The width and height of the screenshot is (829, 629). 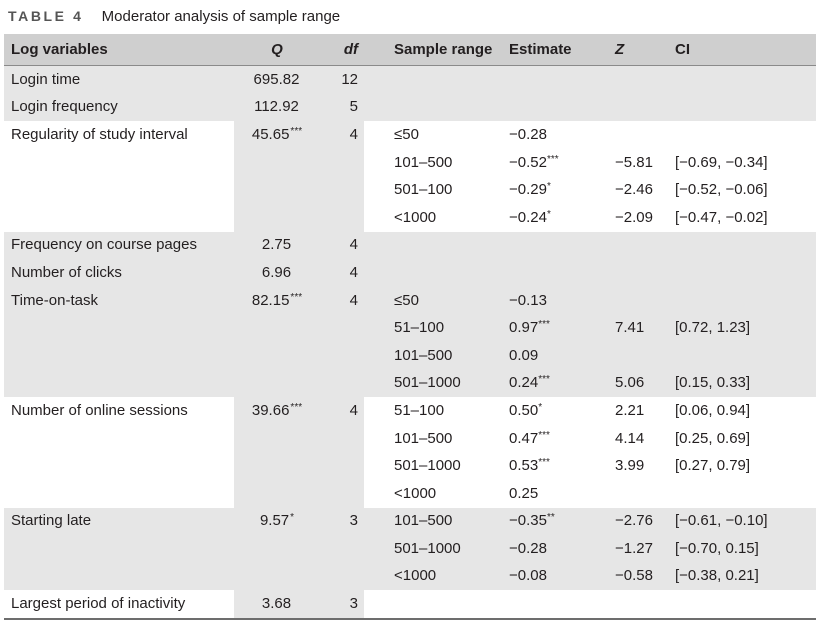 I want to click on cell-z: 7.41, so click(x=634, y=328).